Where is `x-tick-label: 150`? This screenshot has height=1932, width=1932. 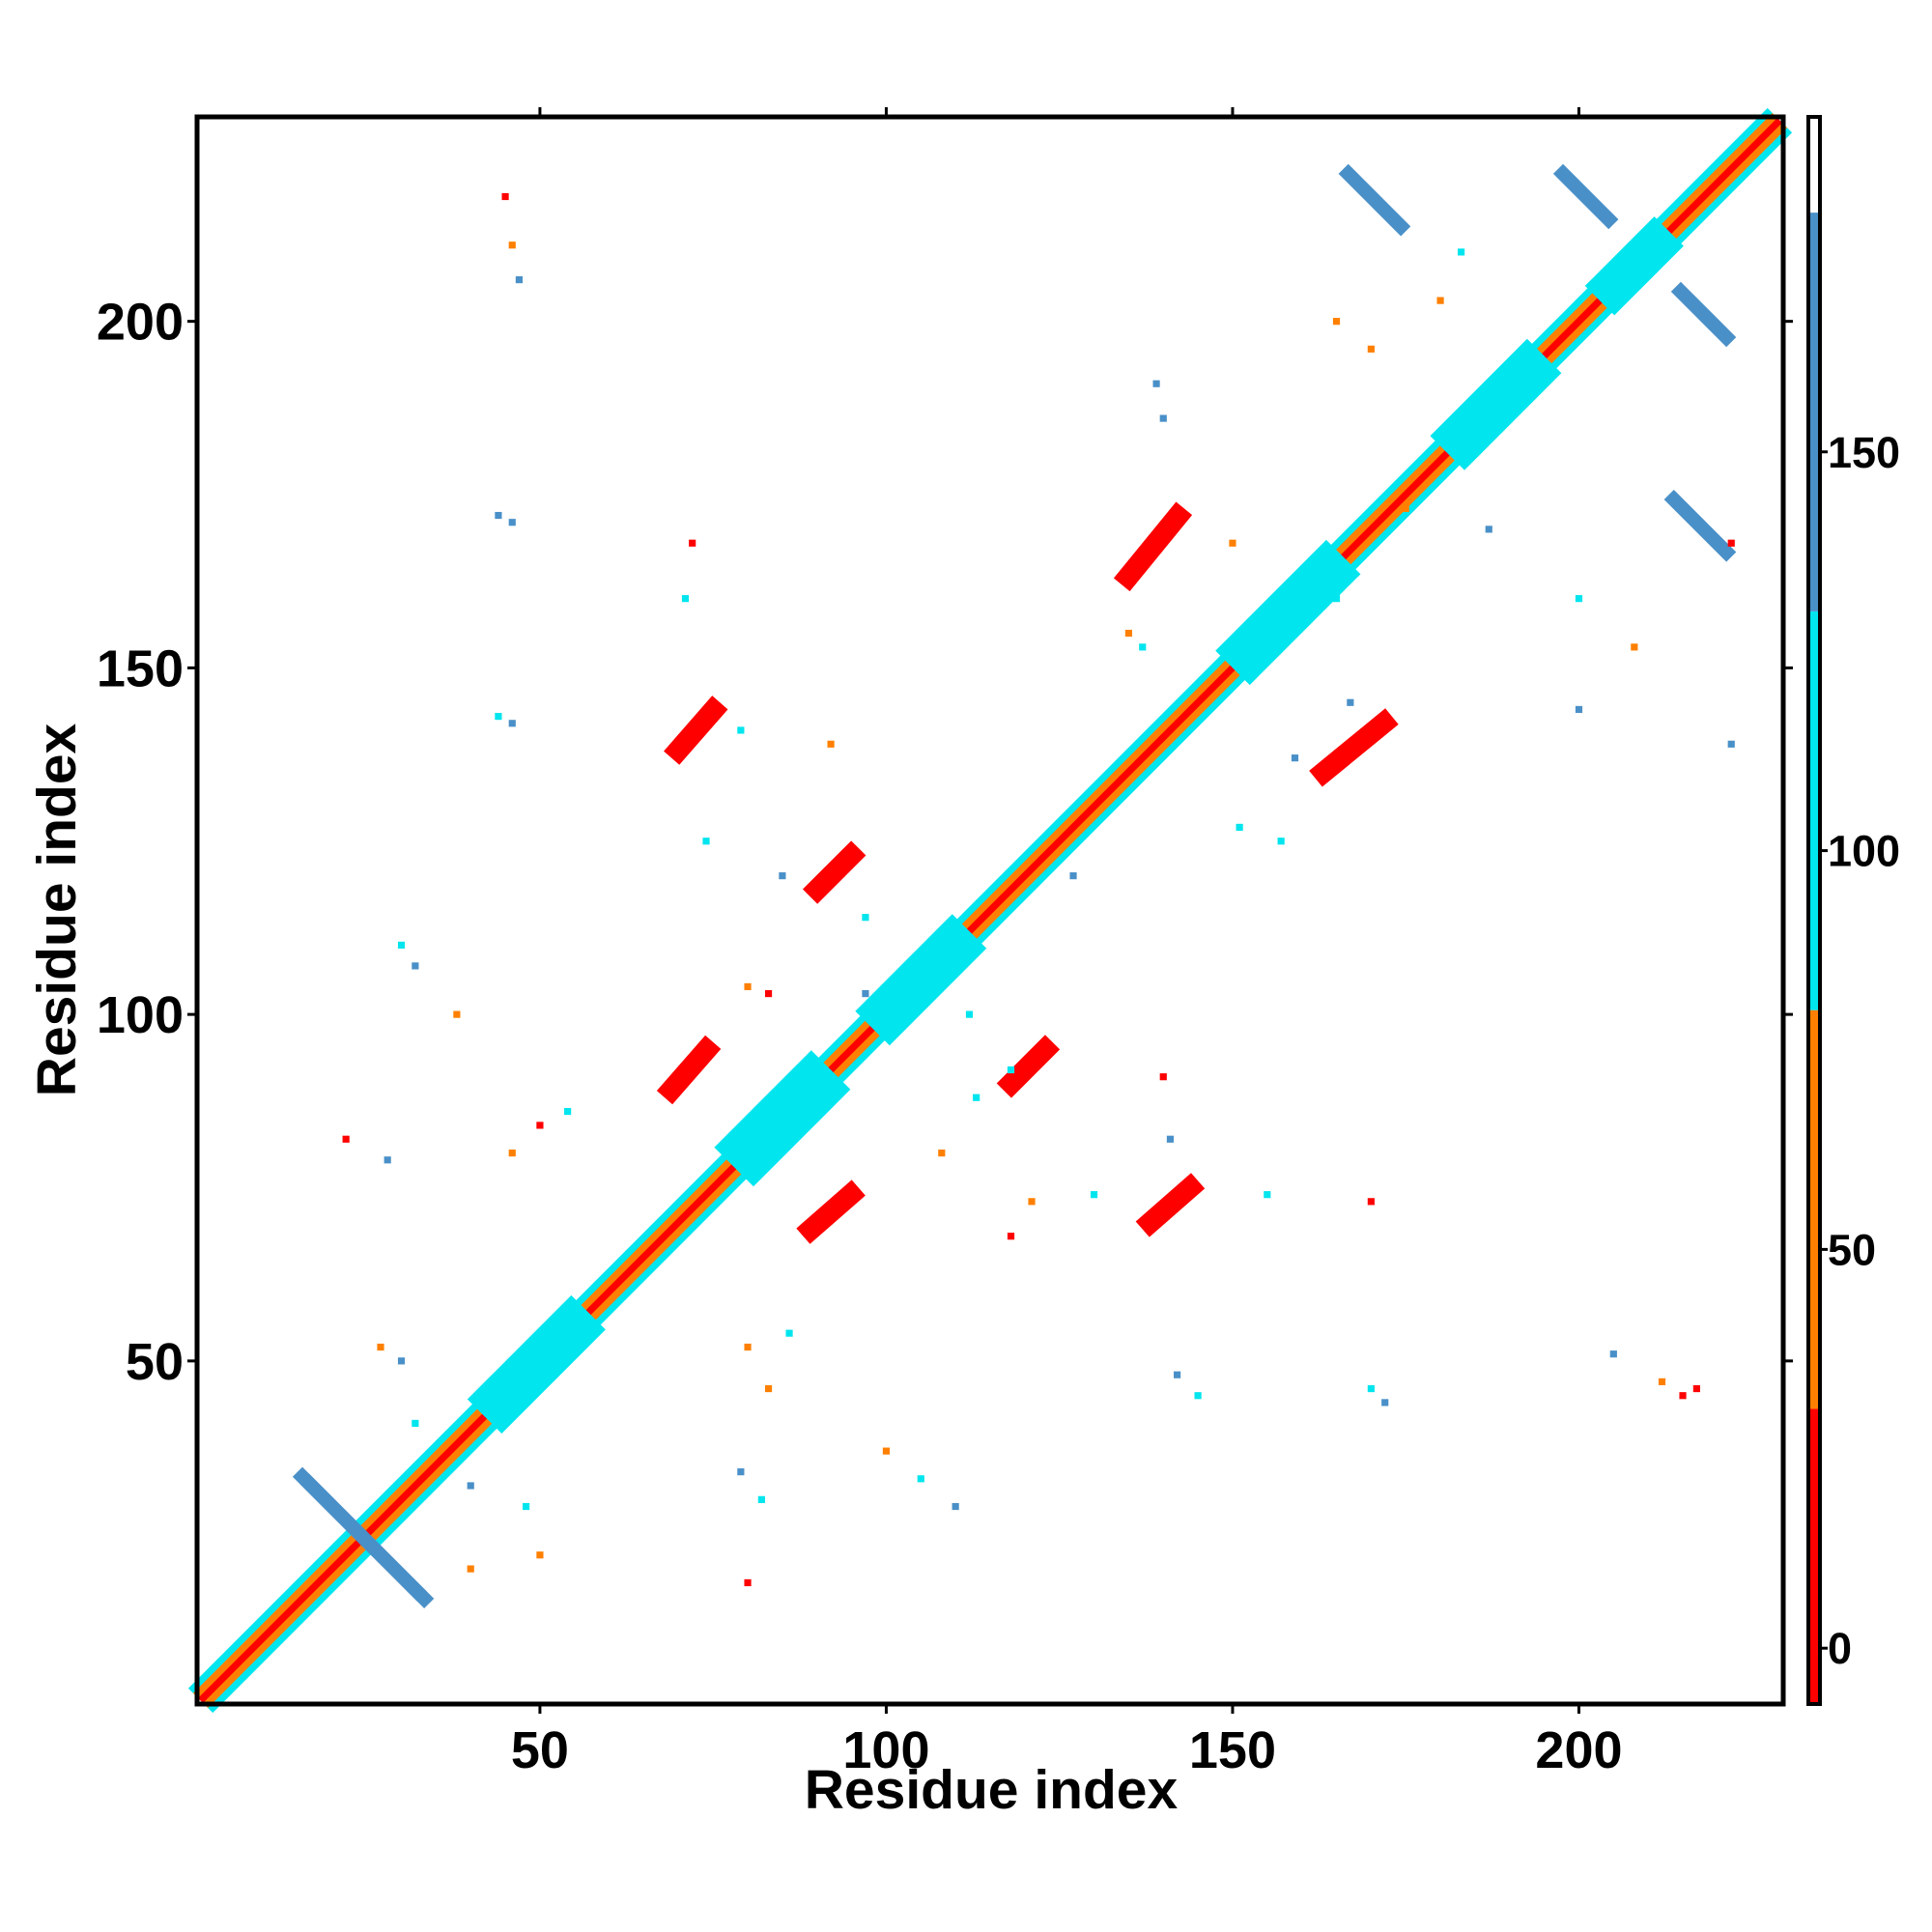
x-tick-label: 150 is located at coordinates (1232, 1750).